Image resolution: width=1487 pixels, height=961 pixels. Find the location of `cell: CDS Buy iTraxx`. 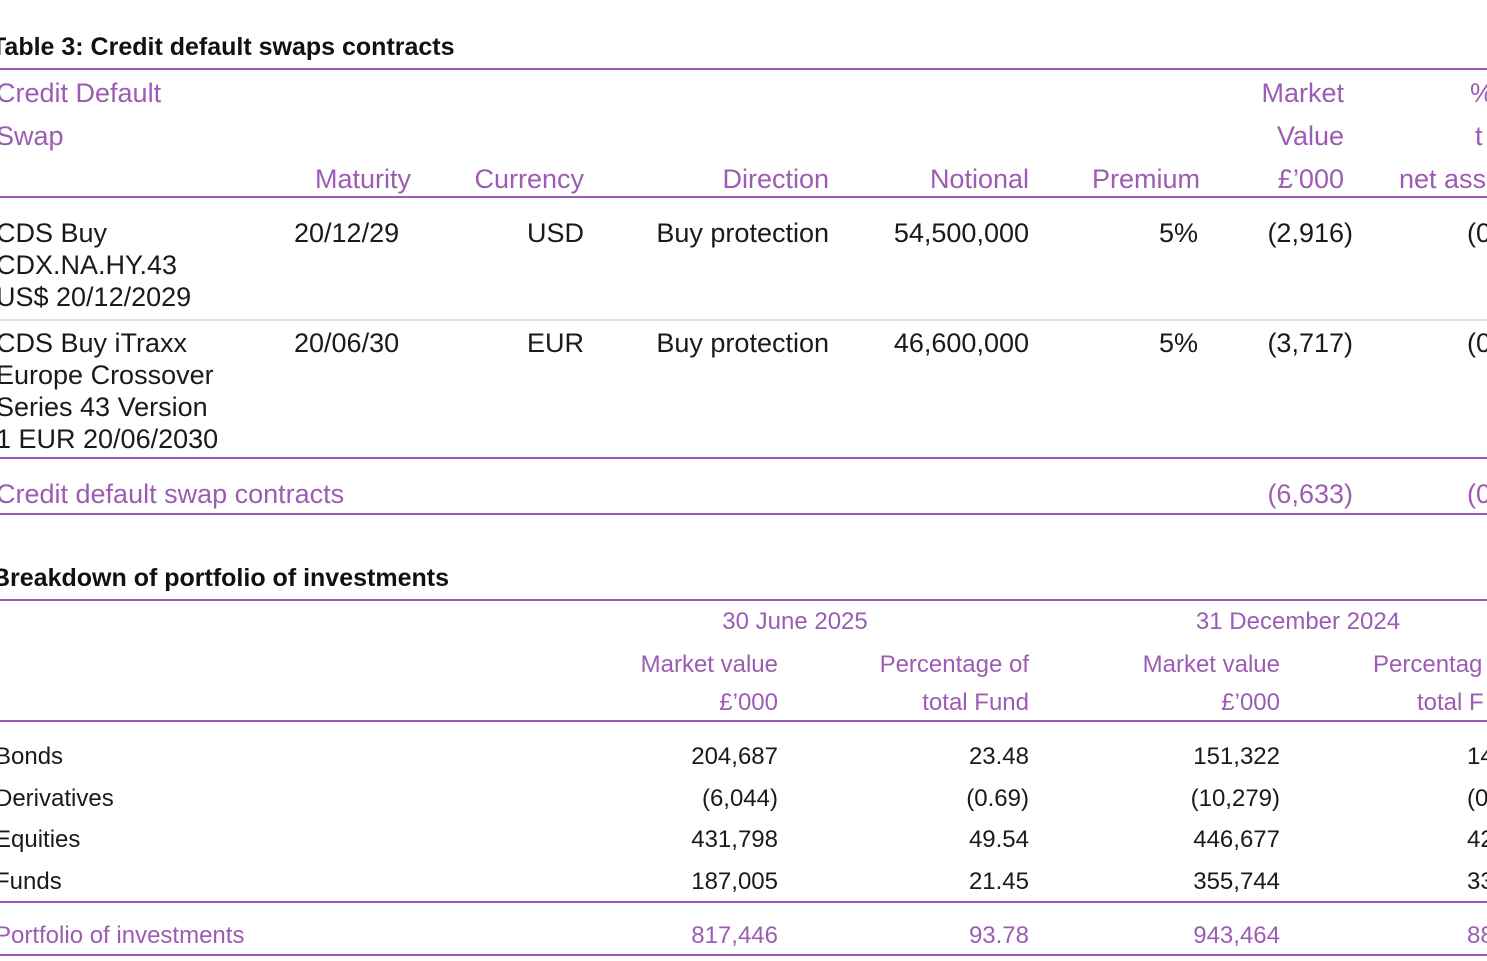

cell: CDS Buy iTraxx is located at coordinates (94, 343).